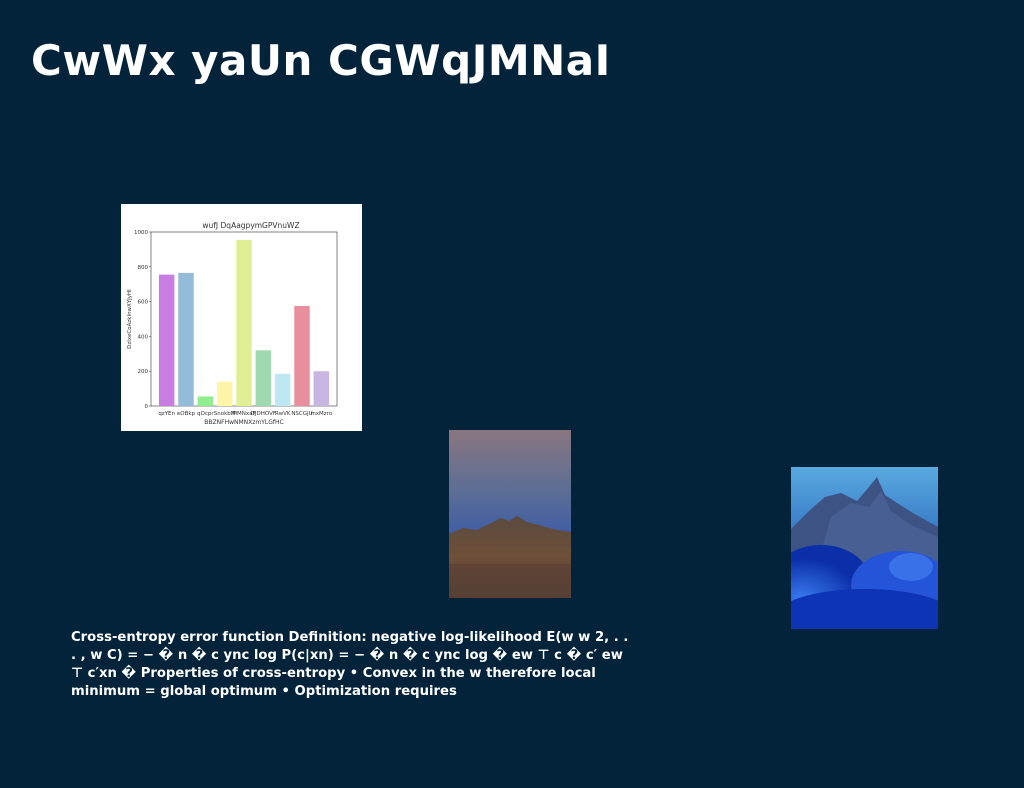 This screenshot has height=788, width=1024. Describe the element at coordinates (243, 414) in the screenshot. I see `x-tick-label: MMNxaF` at that location.